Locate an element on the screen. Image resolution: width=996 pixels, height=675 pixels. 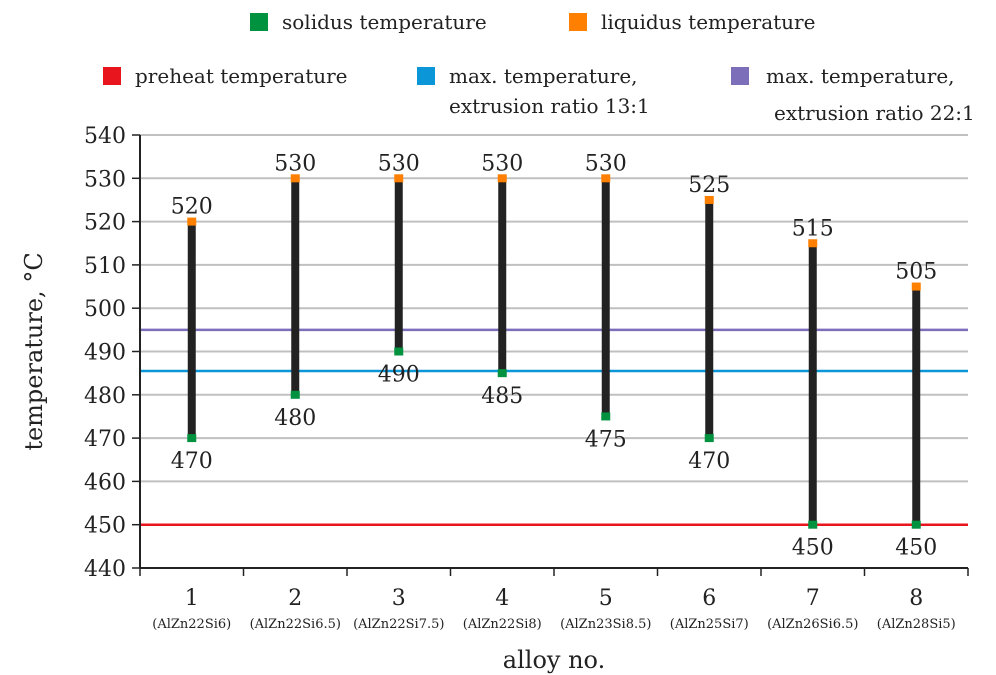
solidus-value-label: 485 is located at coordinates (502, 396).